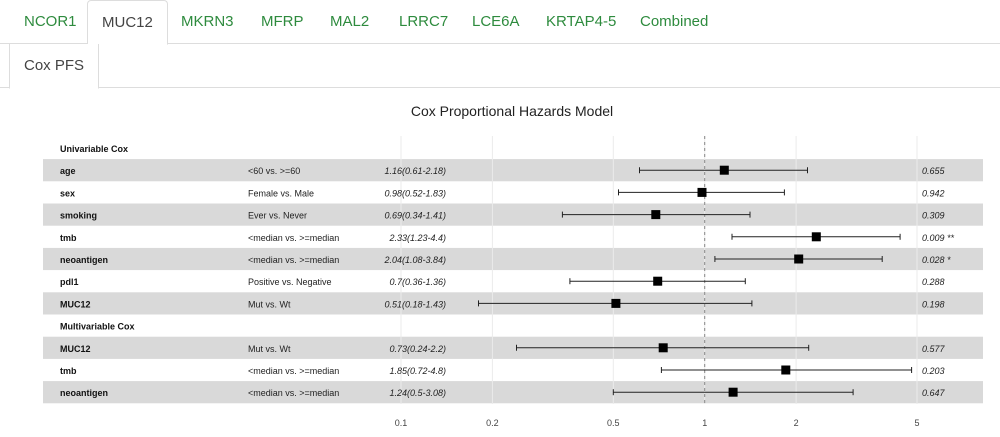 The image size is (1000, 437). Describe the element at coordinates (415, 216) in the screenshot. I see `hr-ci-label: 0.69(0.34-1.41)` at that location.